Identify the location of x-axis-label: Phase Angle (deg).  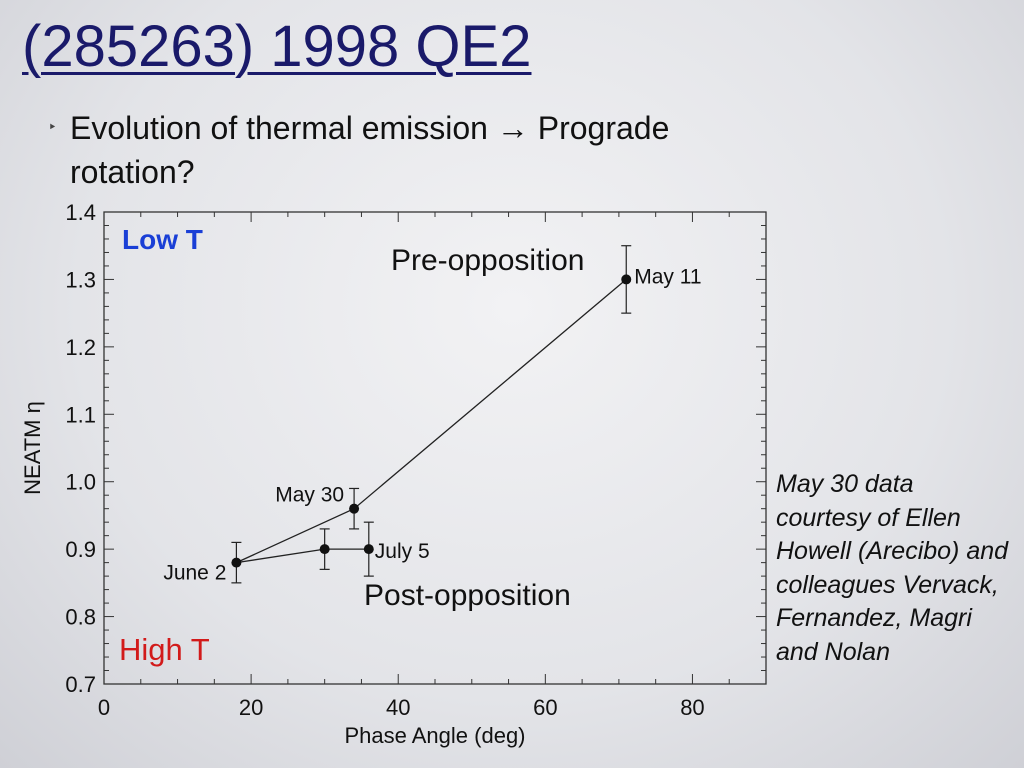
(434, 735).